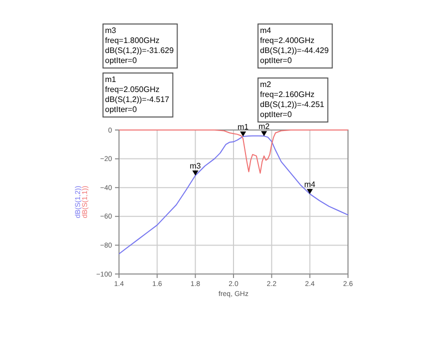  Describe the element at coordinates (264, 127) in the screenshot. I see `annotation: m2` at that location.